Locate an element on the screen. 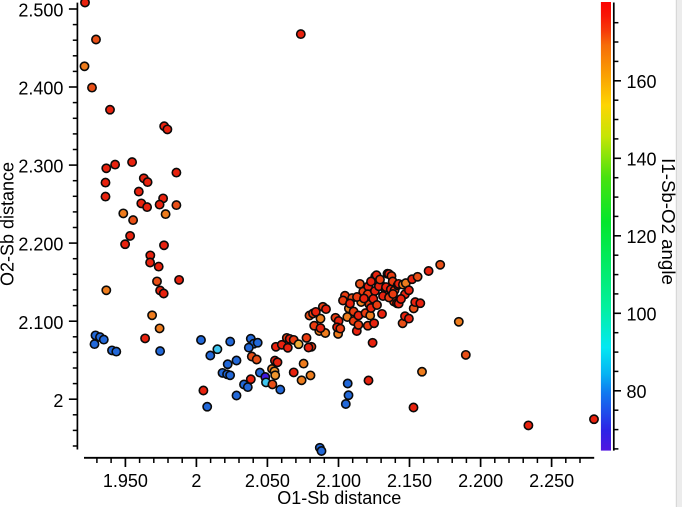 The height and width of the screenshot is (507, 682). svg-text: 120 is located at coordinates (642, 237).